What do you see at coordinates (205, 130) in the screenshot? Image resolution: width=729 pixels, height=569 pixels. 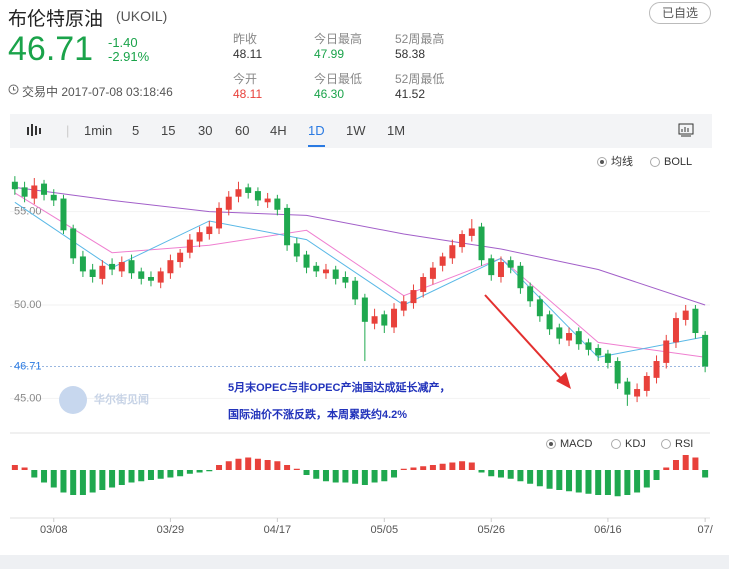 I see `timeframe: 30` at bounding box center [205, 130].